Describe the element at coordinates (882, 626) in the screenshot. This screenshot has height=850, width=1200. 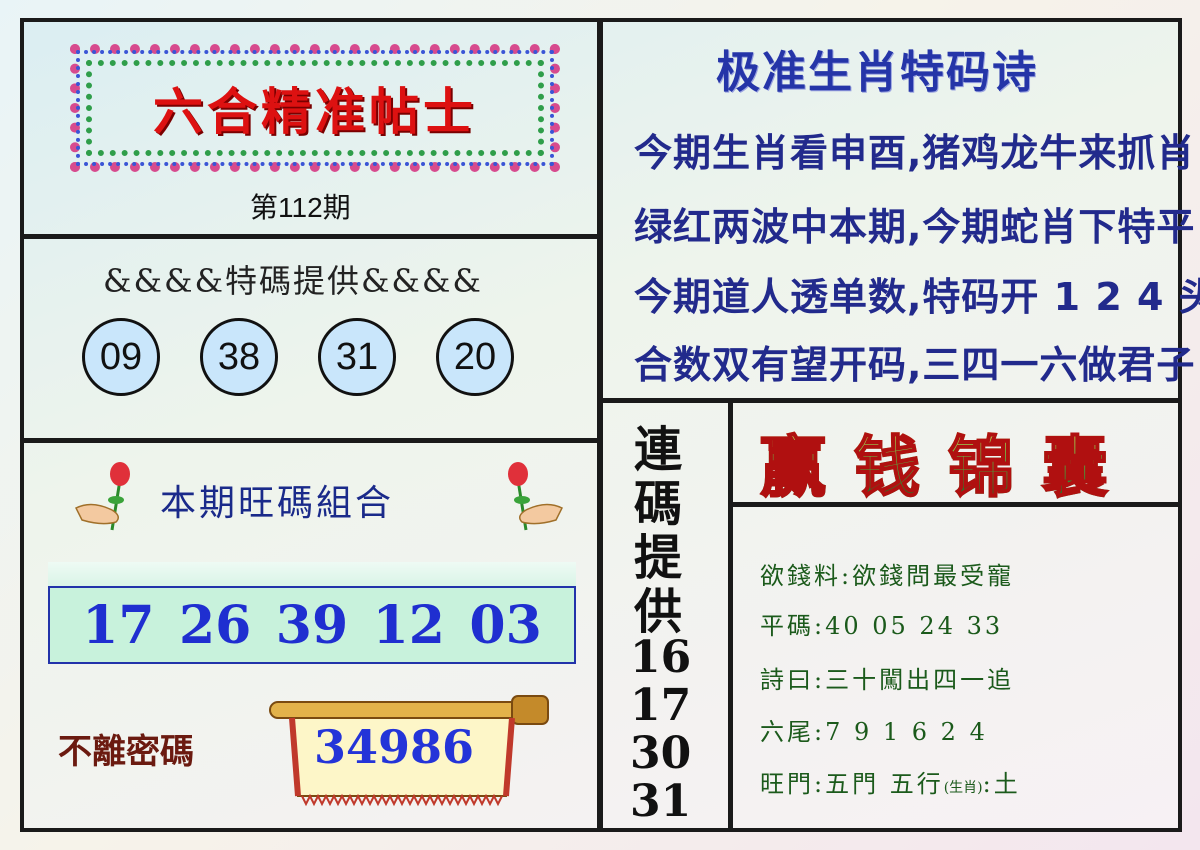
I see `jinnang-line: 平碼:40 05 24 33` at that location.